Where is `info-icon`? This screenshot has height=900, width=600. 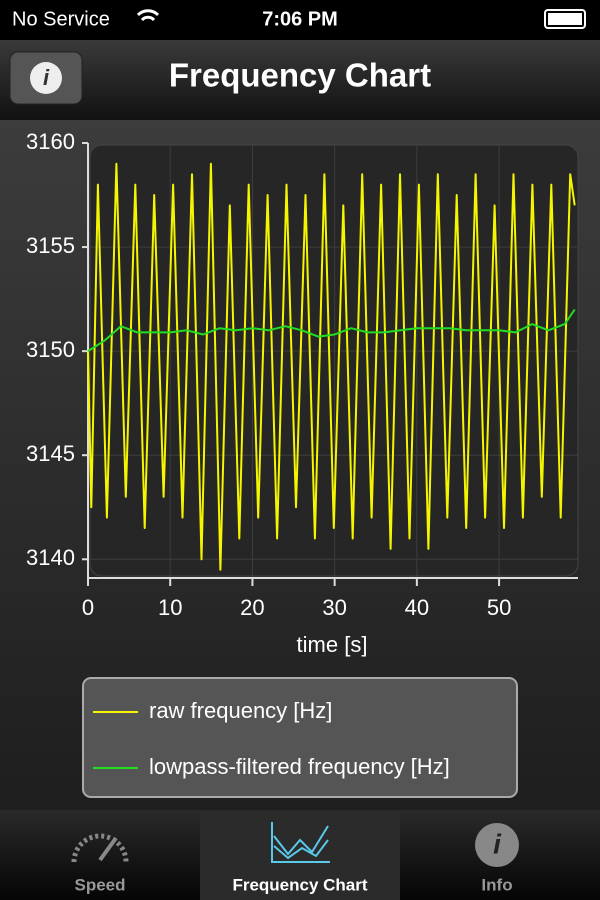 info-icon is located at coordinates (46, 78).